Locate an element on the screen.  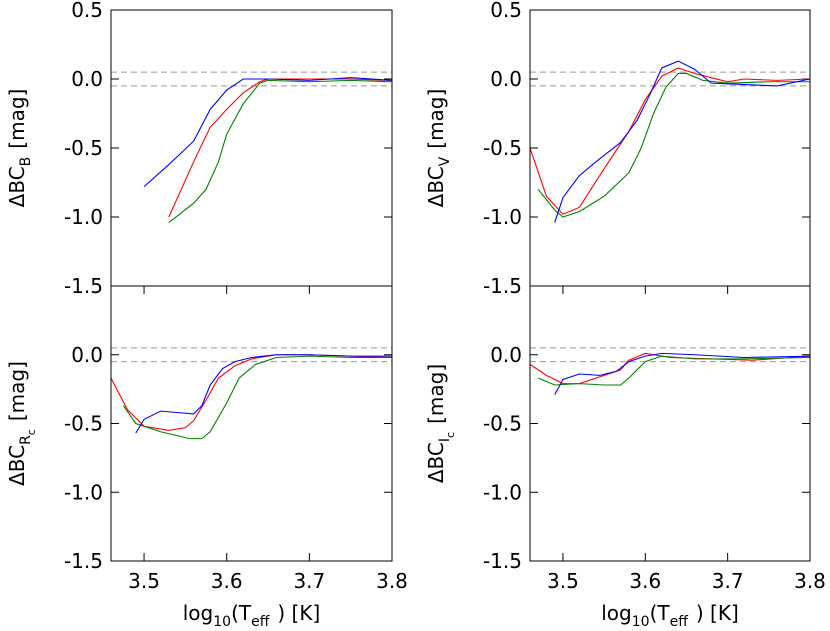
y-axis-label: ΔBCB [mag] is located at coordinates (19, 148).